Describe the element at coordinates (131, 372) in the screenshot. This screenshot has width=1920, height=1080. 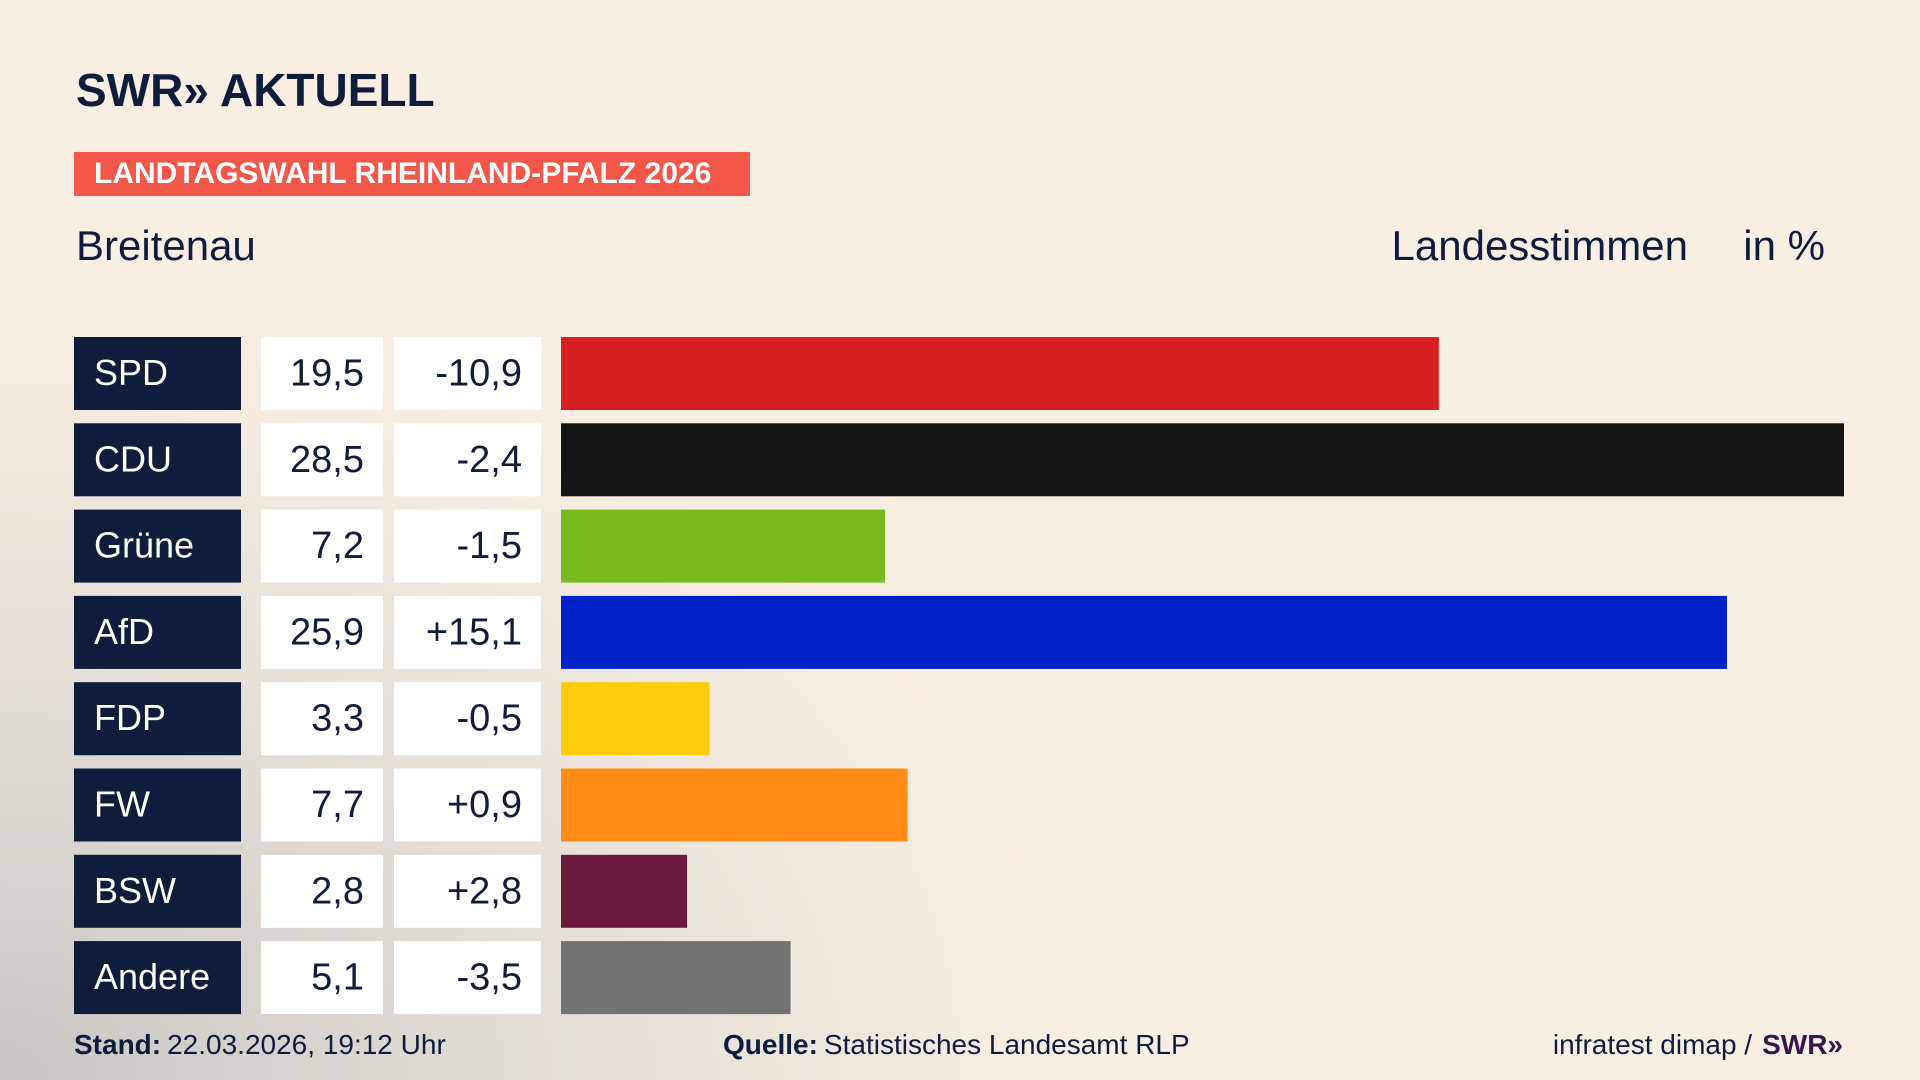
I see `party-label: SPD` at that location.